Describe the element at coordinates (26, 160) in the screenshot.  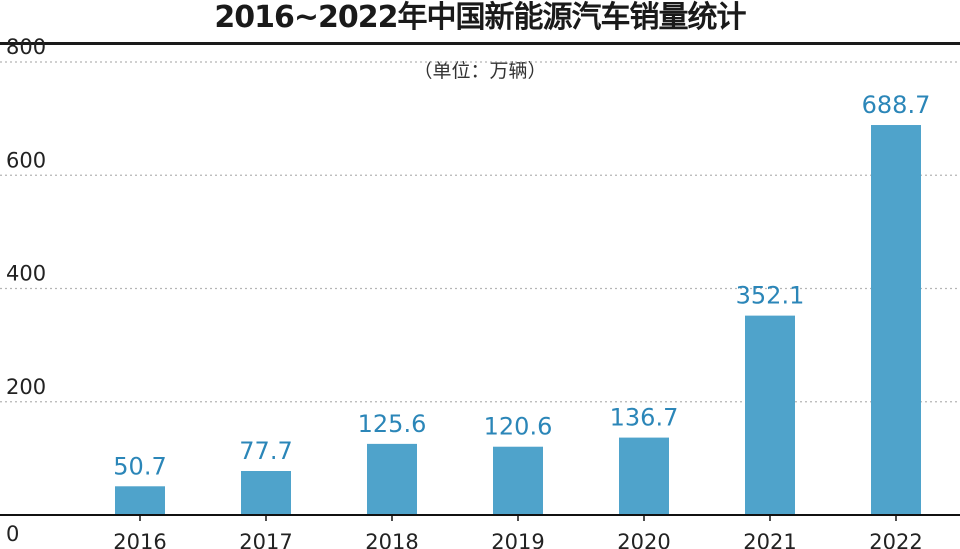
I see `y-tick-label: 600` at that location.